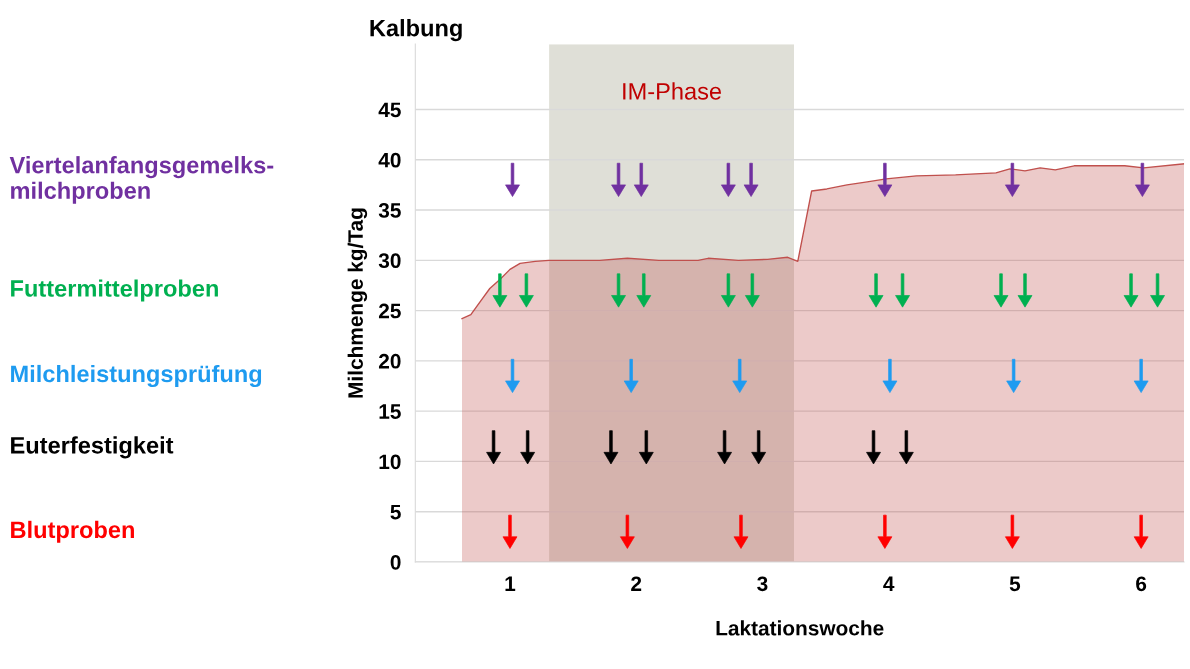 The width and height of the screenshot is (1190, 669). I want to click on y-axis-title: Milchmenge kg/Tag, so click(357, 303).